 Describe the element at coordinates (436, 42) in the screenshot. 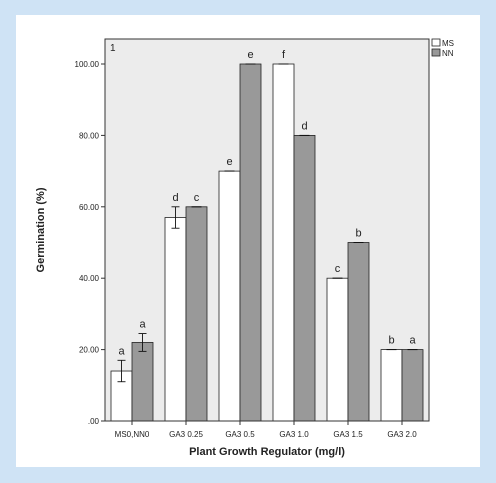

I see `legend-swatch-ms` at that location.